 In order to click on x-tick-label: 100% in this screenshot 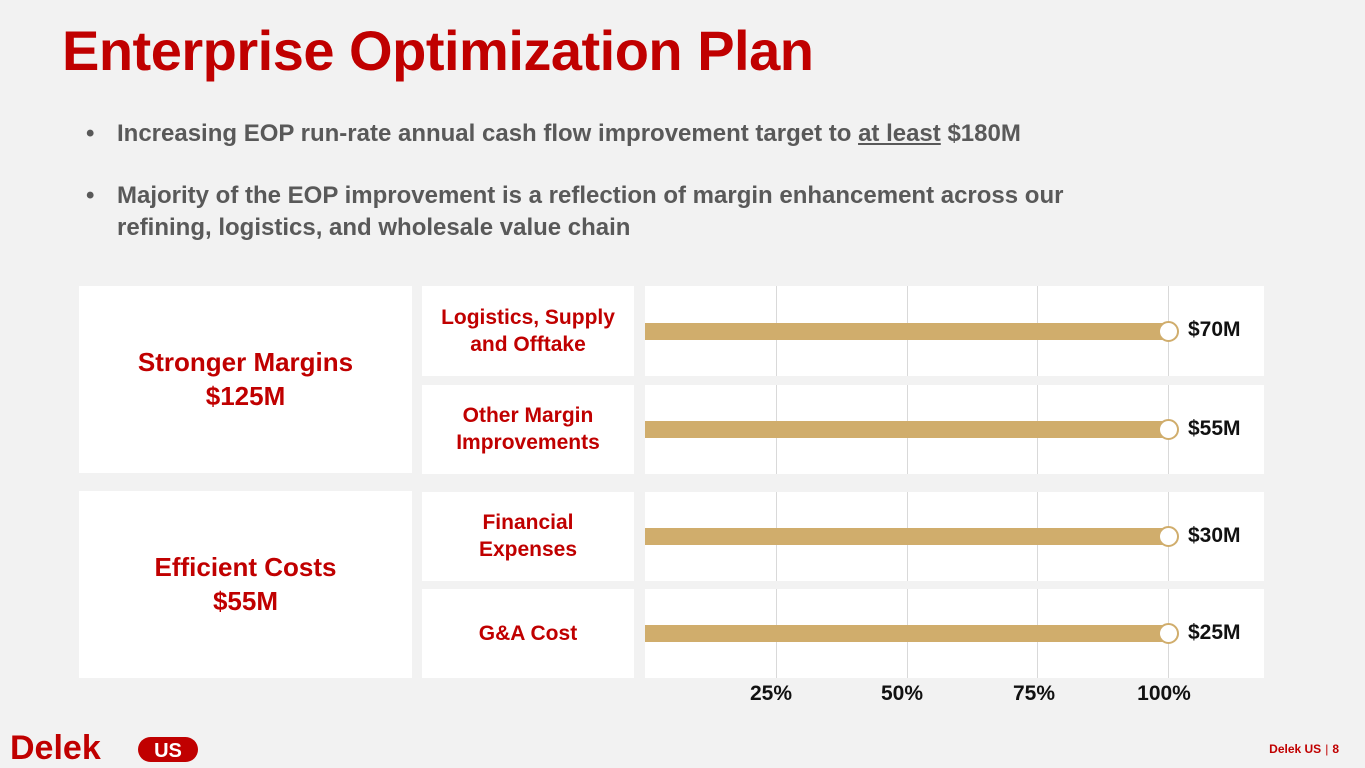, I will do `click(1164, 693)`.